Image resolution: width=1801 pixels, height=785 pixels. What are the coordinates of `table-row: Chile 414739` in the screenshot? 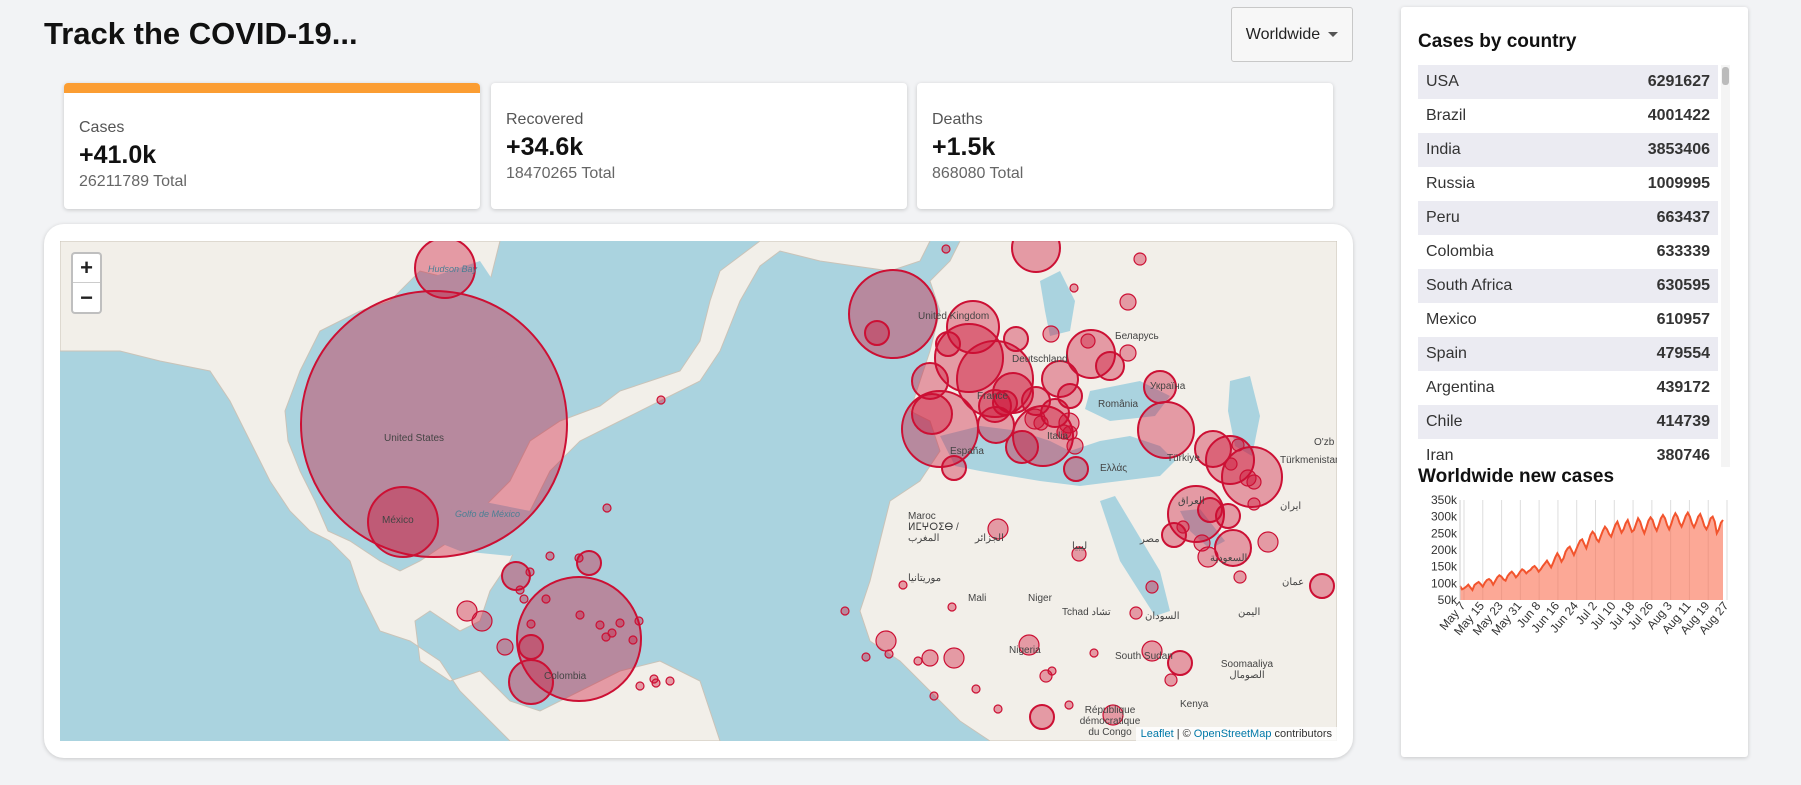 It's located at (1568, 422).